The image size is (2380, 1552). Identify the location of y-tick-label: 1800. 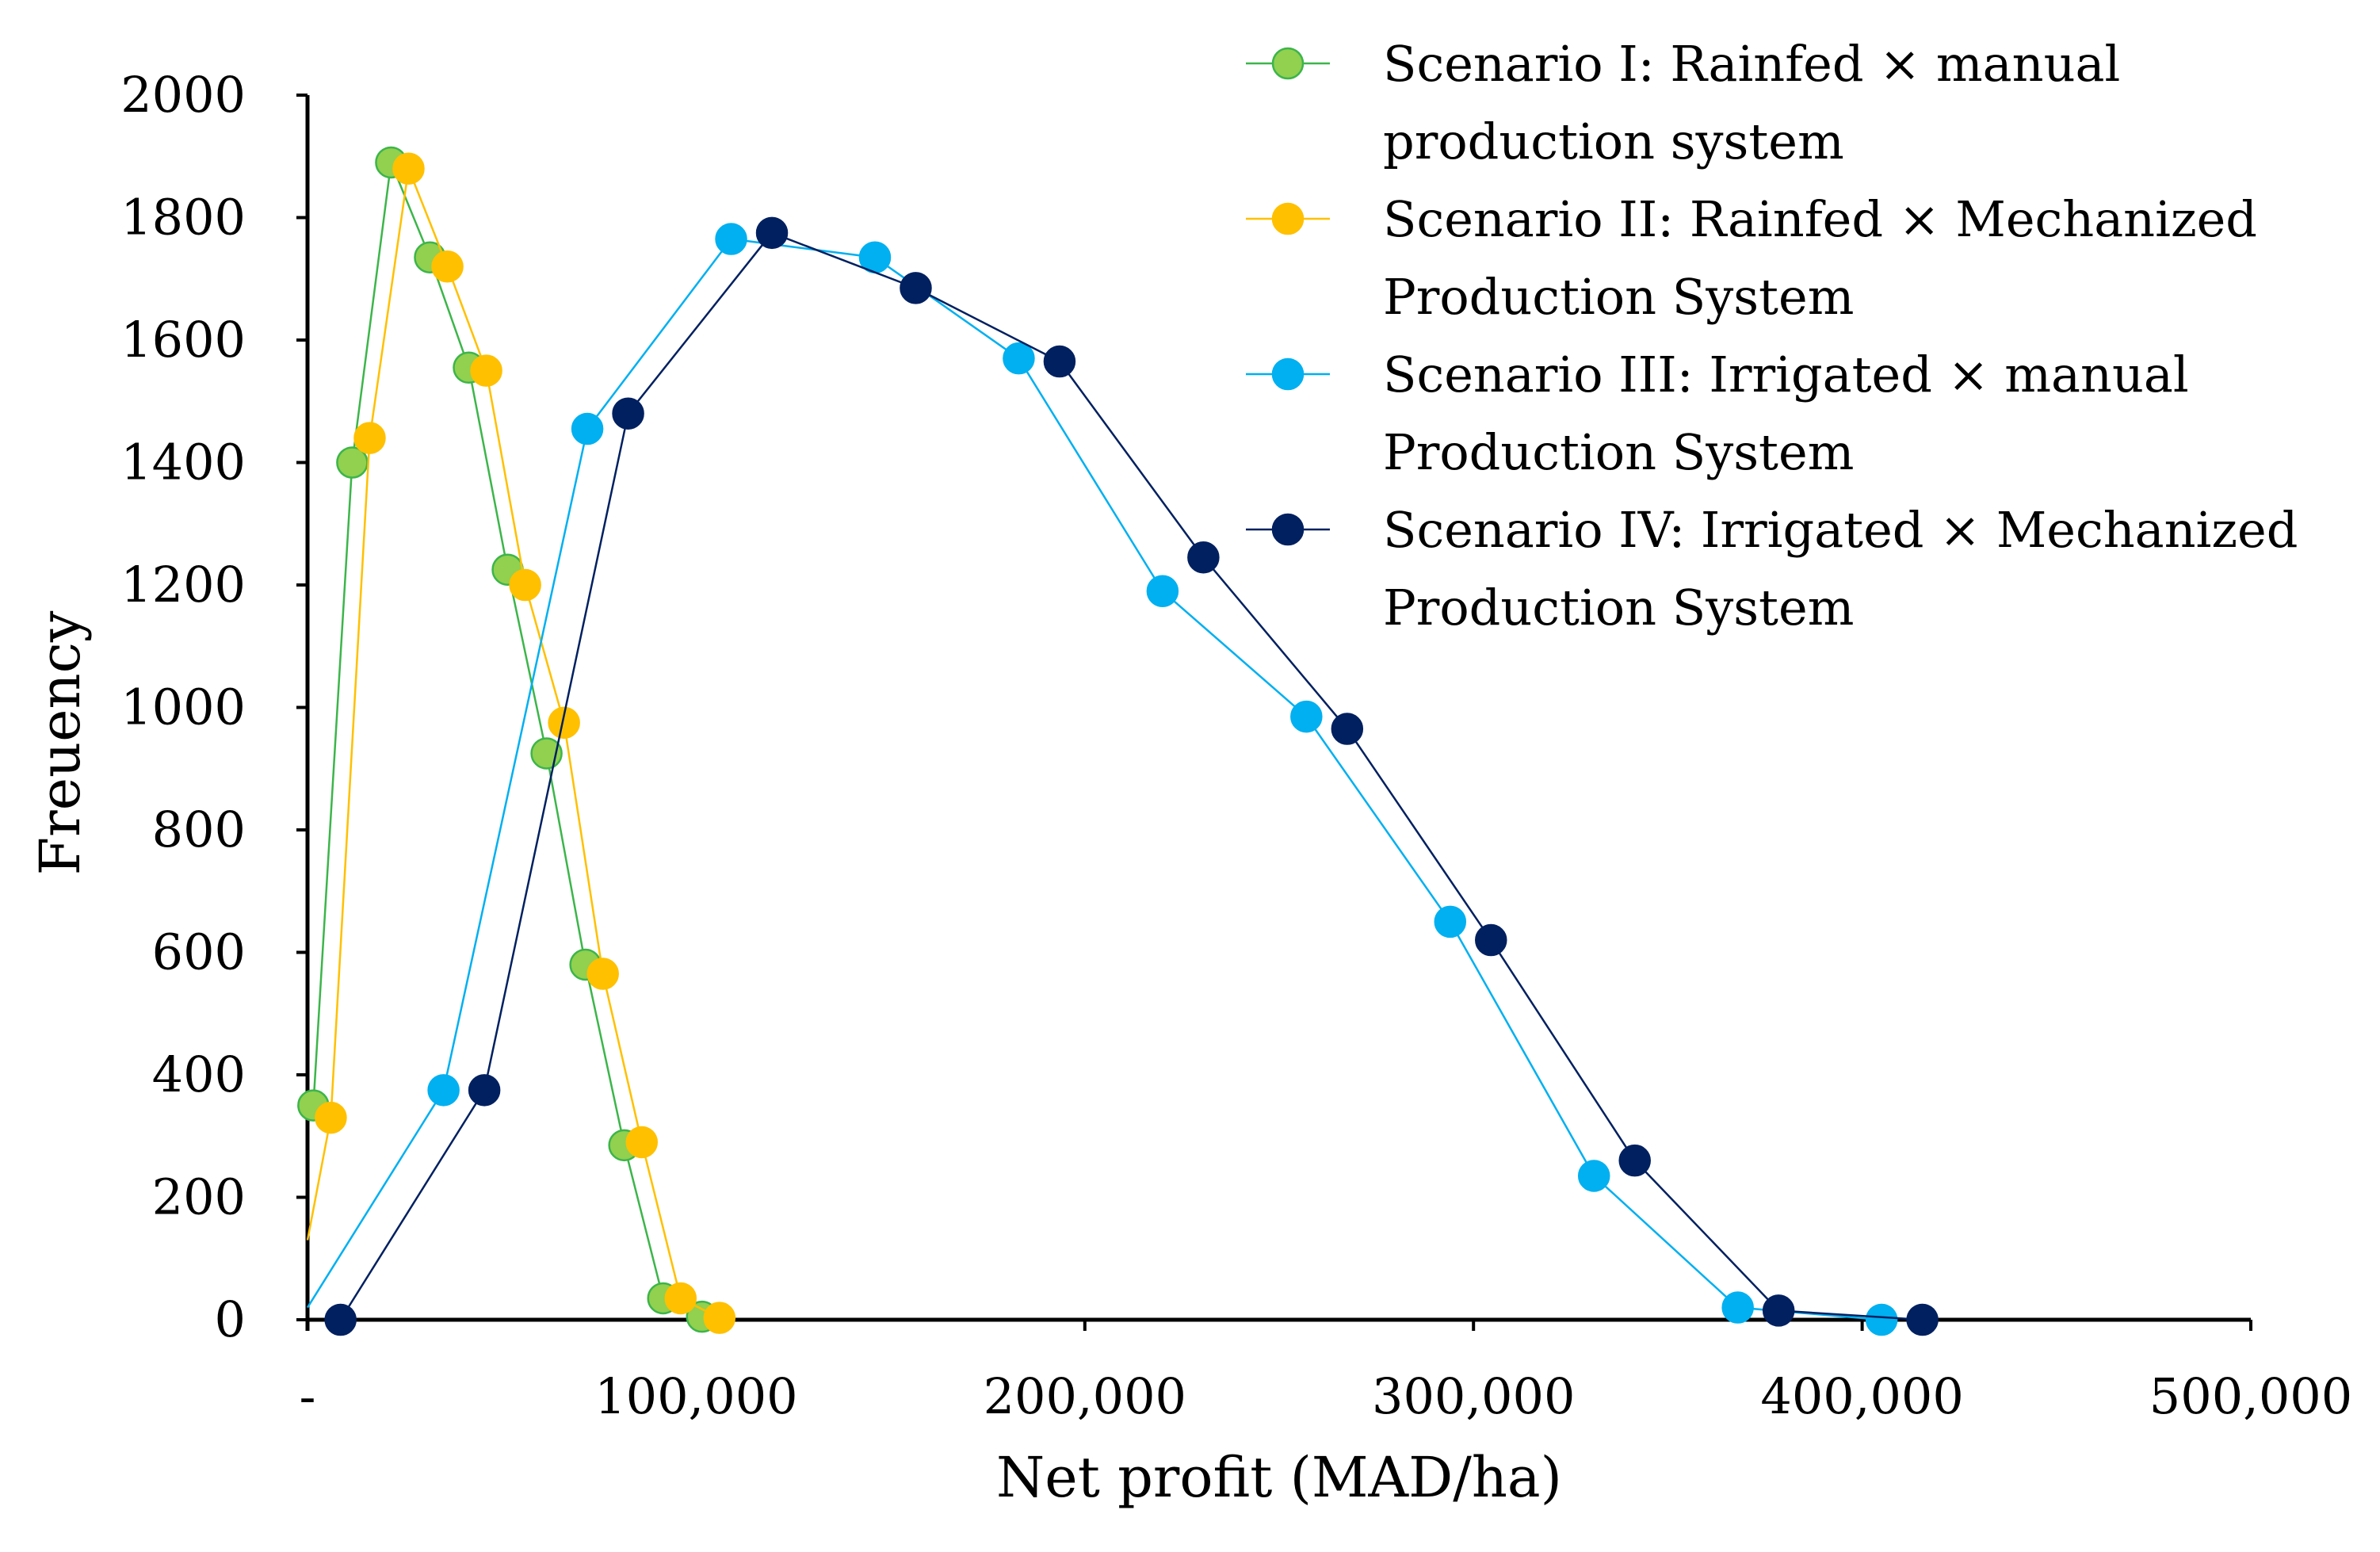
(183, 218).